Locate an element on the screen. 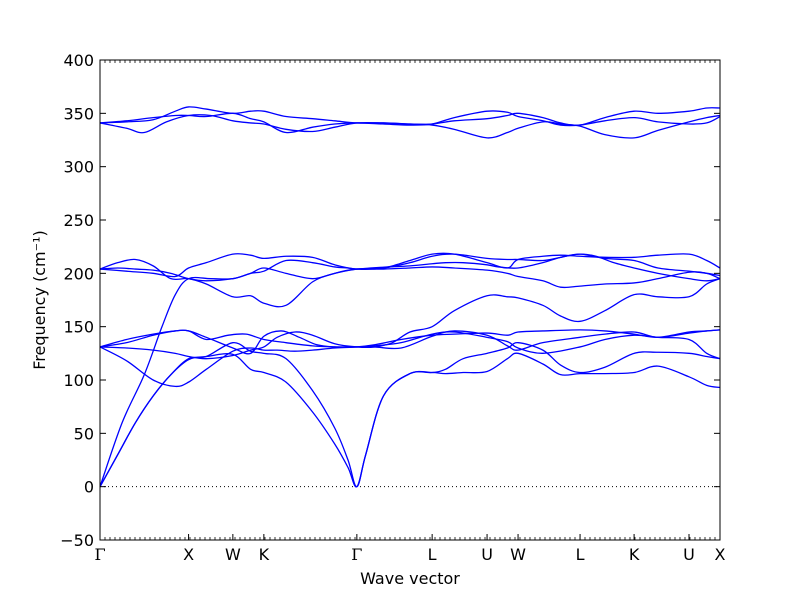 The height and width of the screenshot is (600, 800). y-axis-label: Frequency (cm⁻¹) is located at coordinates (39, 299).